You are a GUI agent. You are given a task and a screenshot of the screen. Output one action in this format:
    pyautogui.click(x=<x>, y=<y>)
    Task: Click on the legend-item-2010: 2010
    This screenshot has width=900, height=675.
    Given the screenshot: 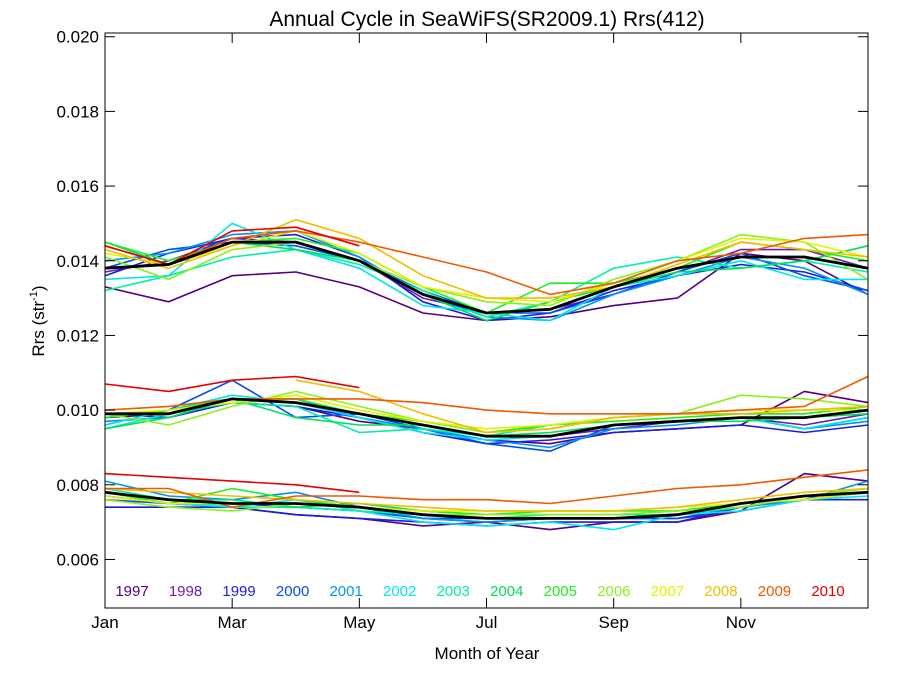 What is the action you would take?
    pyautogui.click(x=827, y=591)
    